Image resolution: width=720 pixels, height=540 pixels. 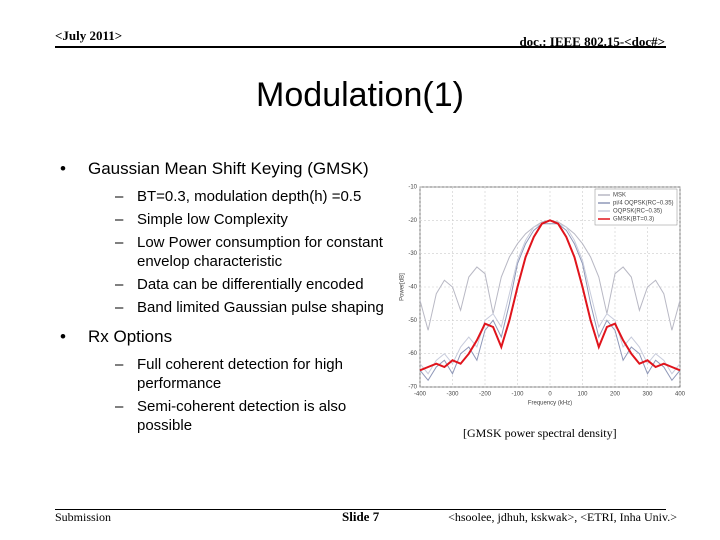 I want to click on header-rule, so click(x=360, y=47).